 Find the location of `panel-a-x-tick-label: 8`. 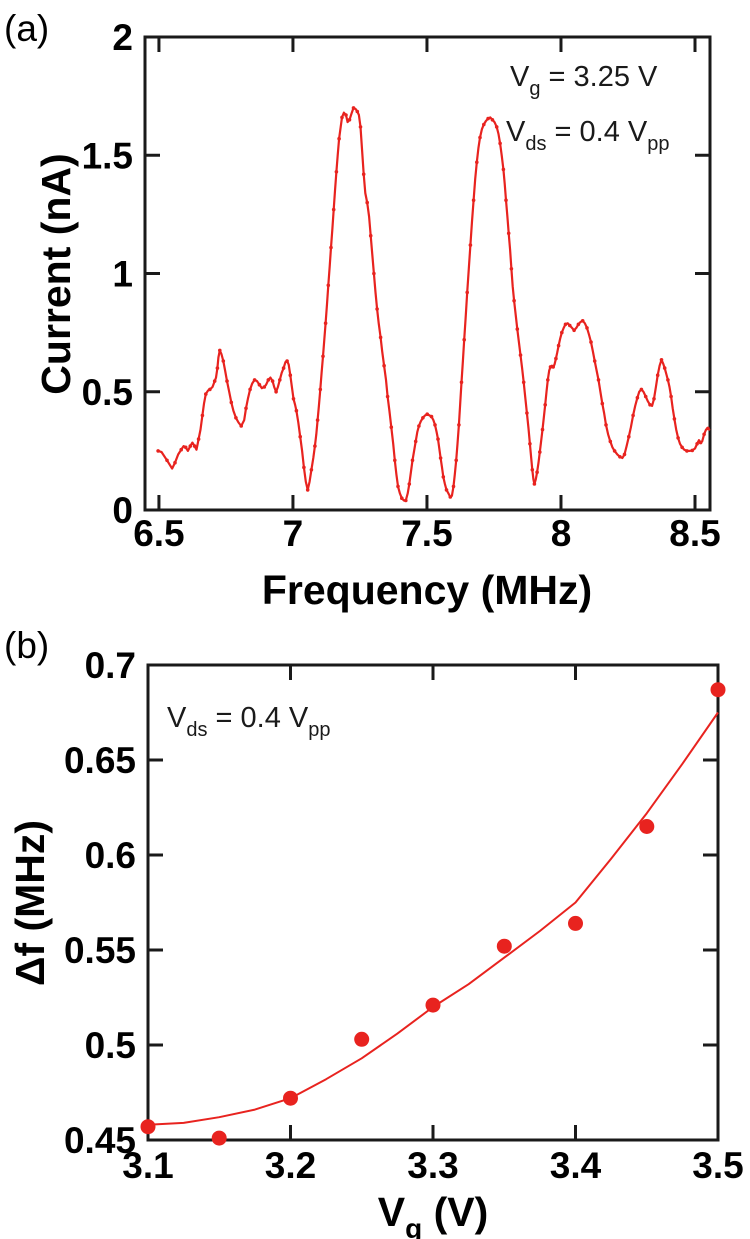

panel-a-x-tick-label: 8 is located at coordinates (561, 533).